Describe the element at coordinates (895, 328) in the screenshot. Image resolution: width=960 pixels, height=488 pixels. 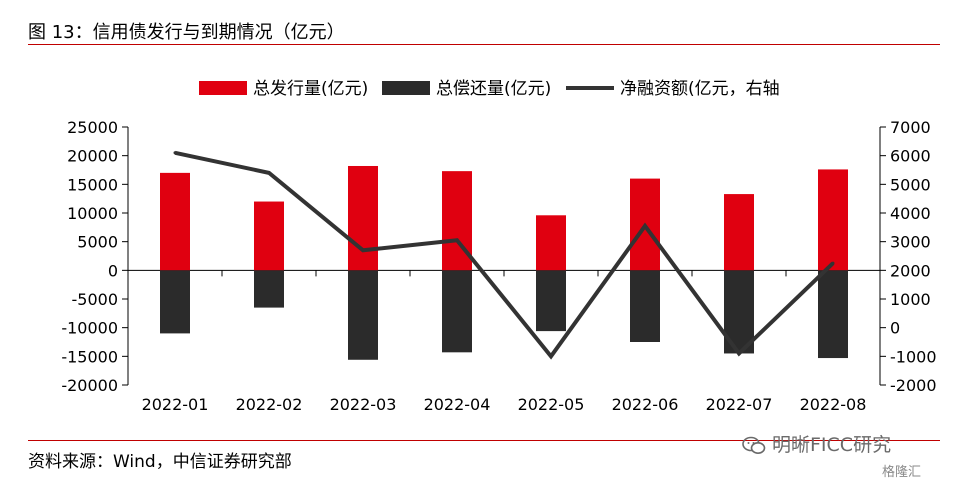
I see `right-tick-label: 0` at that location.